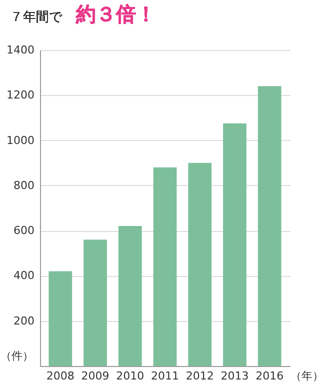  I want to click on y-axis-title: （件）, so click(17, 356).